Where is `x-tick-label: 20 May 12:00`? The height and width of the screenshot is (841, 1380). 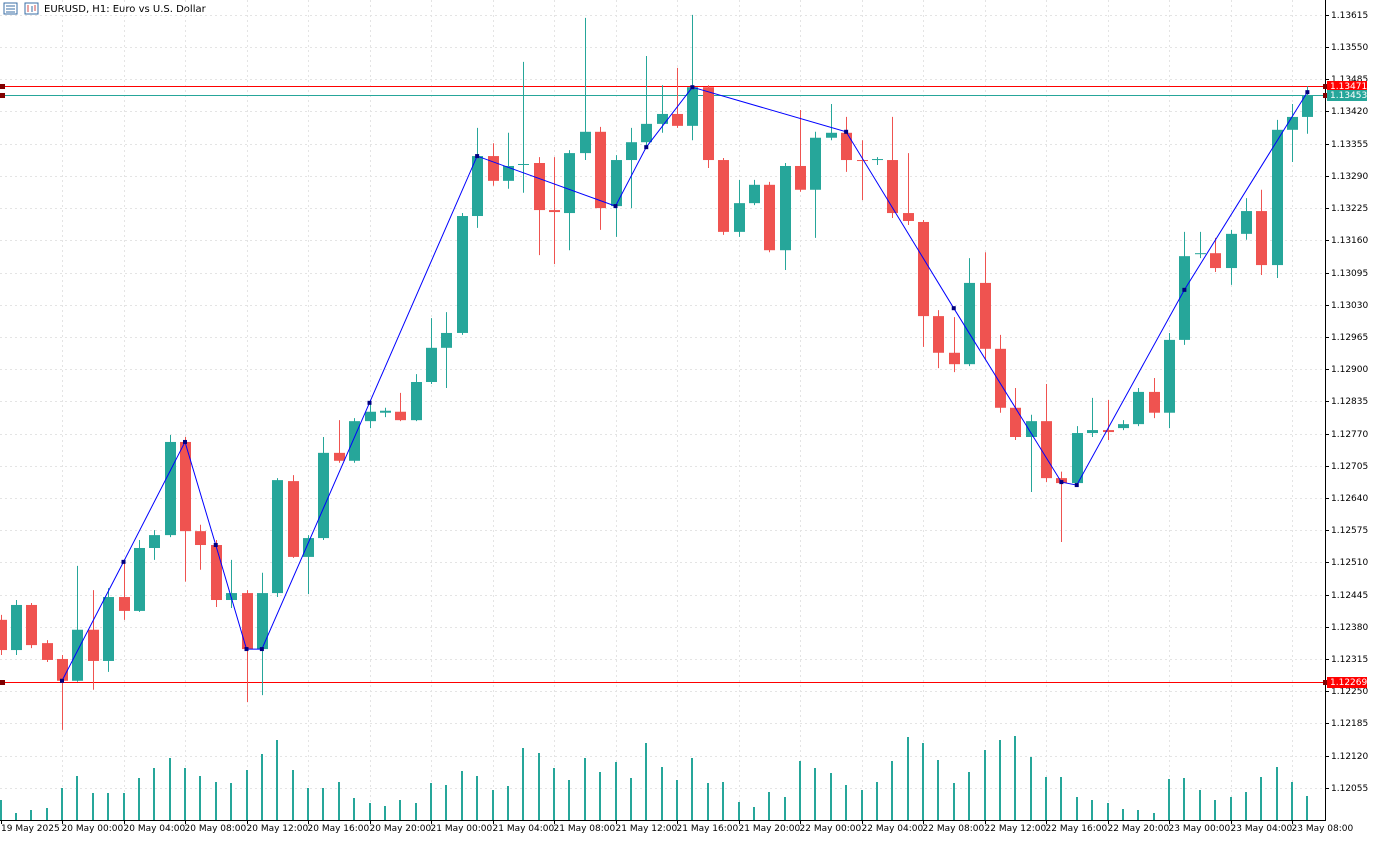
x-tick-label: 20 May 12:00 is located at coordinates (278, 829).